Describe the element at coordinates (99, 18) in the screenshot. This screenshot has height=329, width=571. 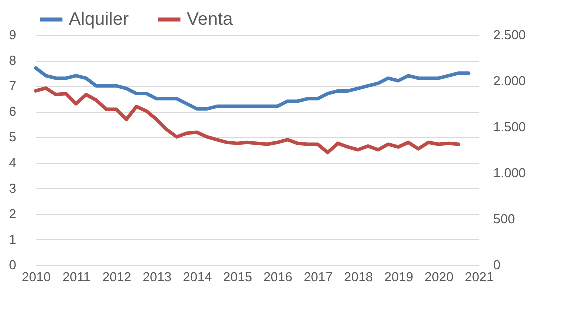
I see `legend-label: Alquiler` at that location.